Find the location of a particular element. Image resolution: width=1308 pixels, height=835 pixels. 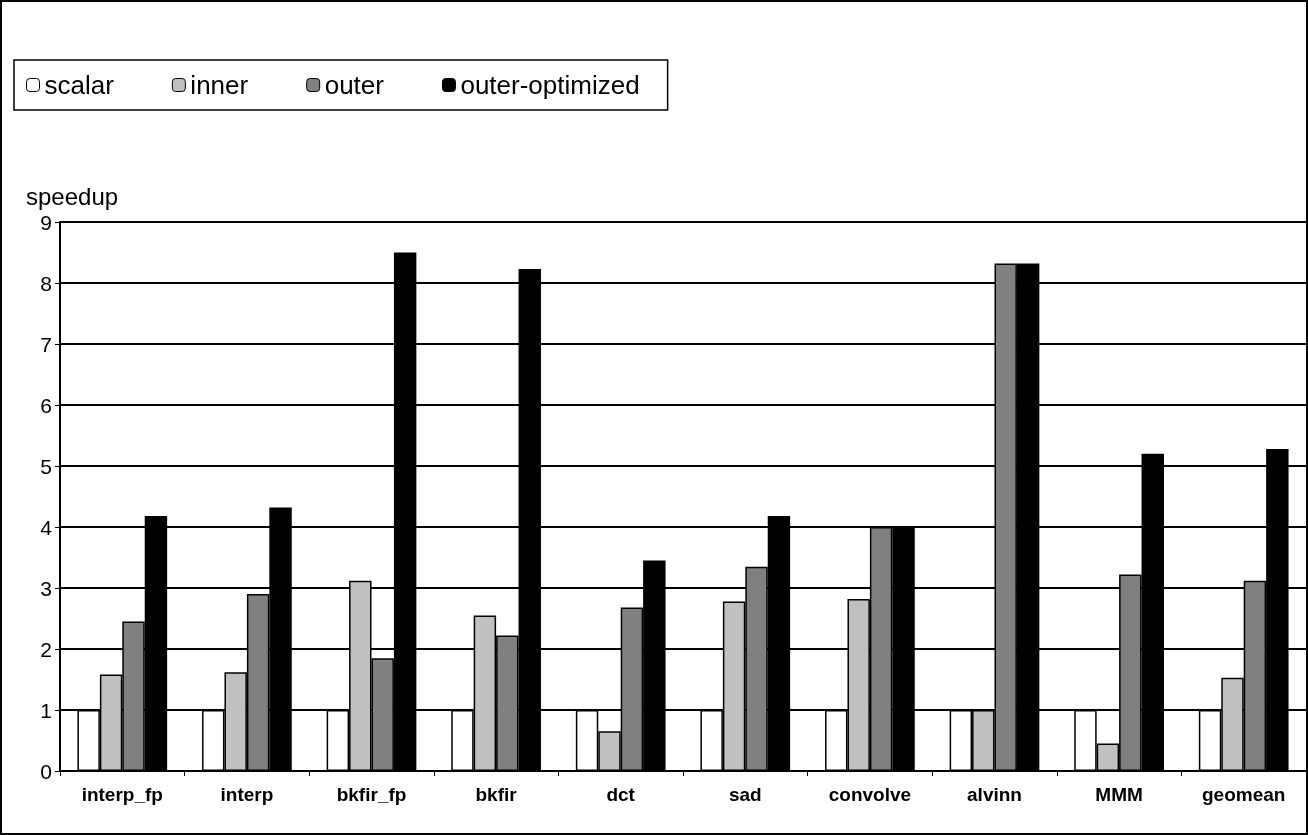

y-tick-label: 2 is located at coordinates (46, 649).